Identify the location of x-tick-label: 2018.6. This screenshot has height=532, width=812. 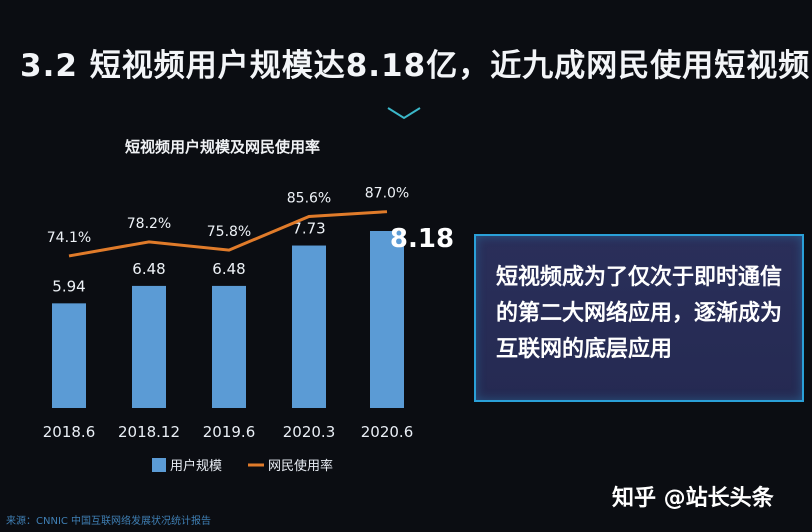
(69, 432).